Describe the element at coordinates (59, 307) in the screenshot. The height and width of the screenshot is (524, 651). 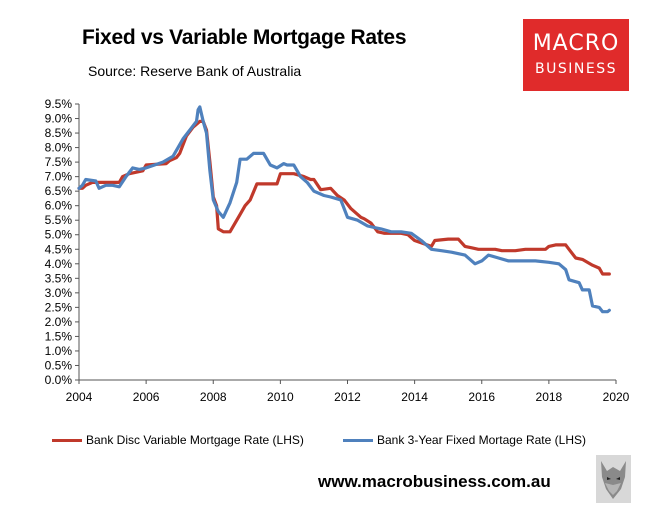
I see `y-tick-label: 2.5%` at that location.